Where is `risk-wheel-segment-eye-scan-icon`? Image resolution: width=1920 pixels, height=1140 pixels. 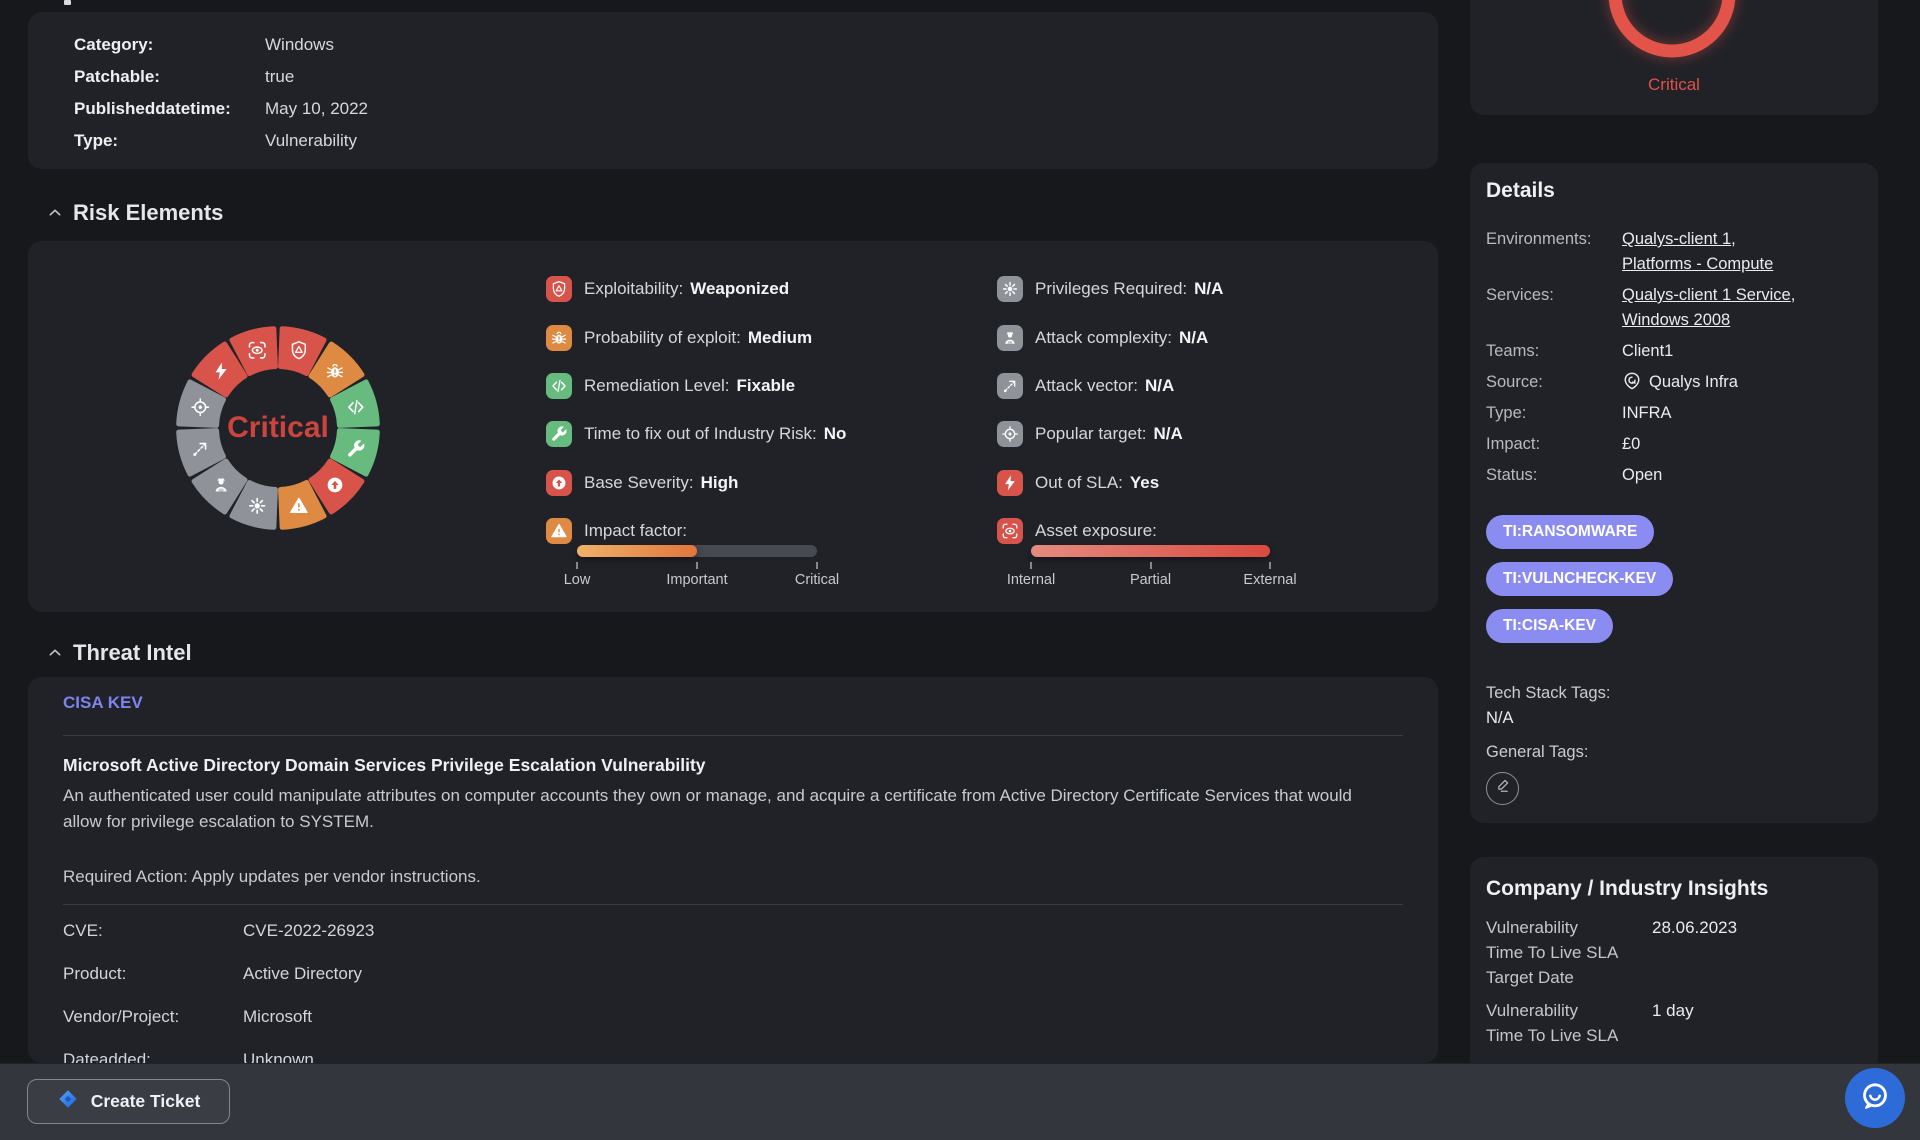 risk-wheel-segment-eye-scan-icon is located at coordinates (253, 351).